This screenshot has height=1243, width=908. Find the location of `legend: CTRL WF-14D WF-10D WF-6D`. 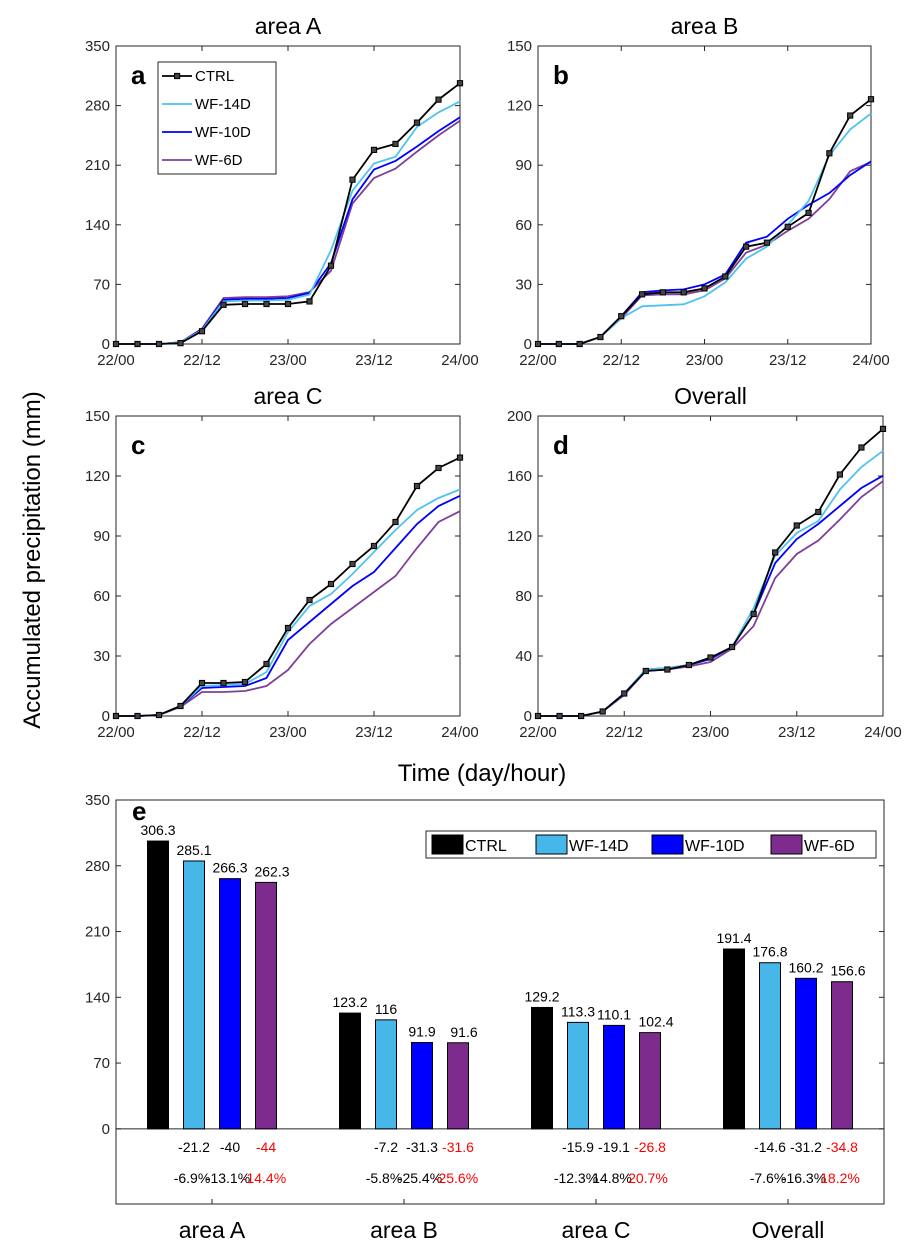

legend: CTRL WF-14D WF-10D WF-6D is located at coordinates (651, 844).